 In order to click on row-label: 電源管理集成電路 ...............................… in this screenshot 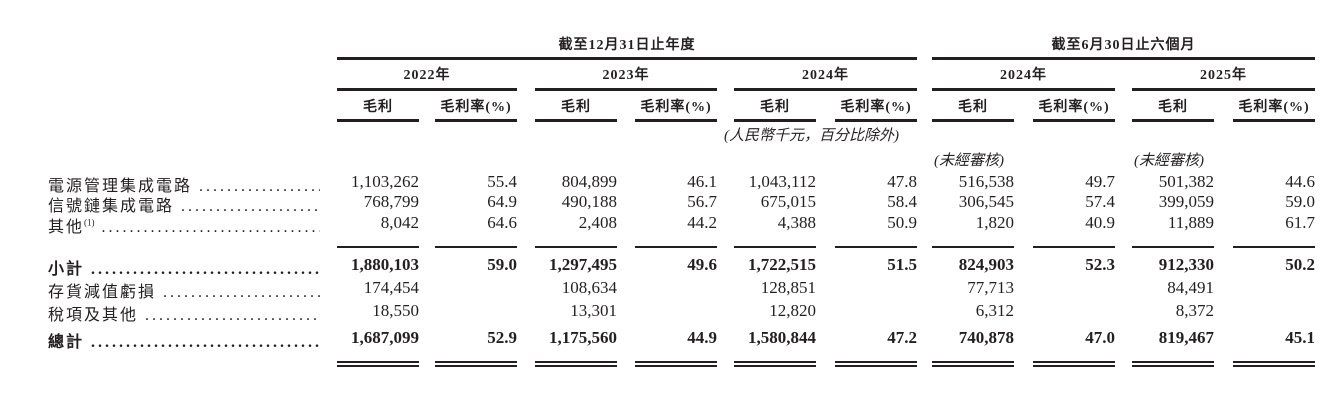, I will do `click(184, 184)`.